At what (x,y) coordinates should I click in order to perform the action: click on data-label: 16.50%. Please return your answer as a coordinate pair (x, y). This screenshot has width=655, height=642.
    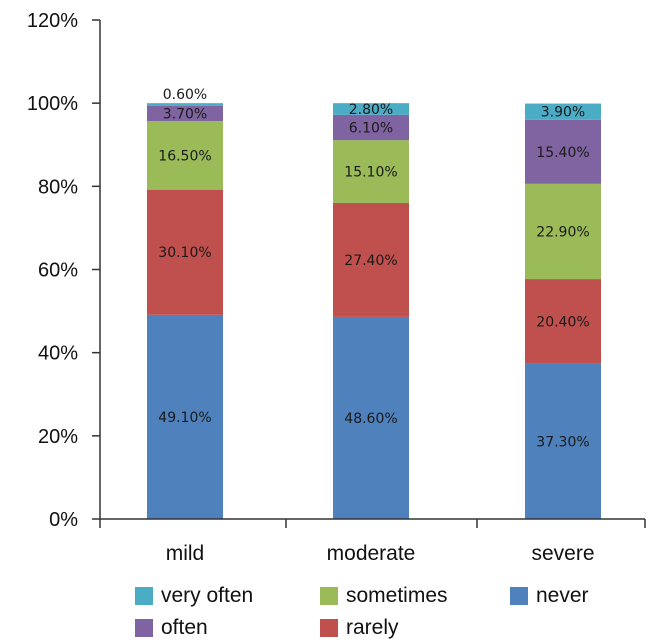
    Looking at the image, I should click on (184, 156).